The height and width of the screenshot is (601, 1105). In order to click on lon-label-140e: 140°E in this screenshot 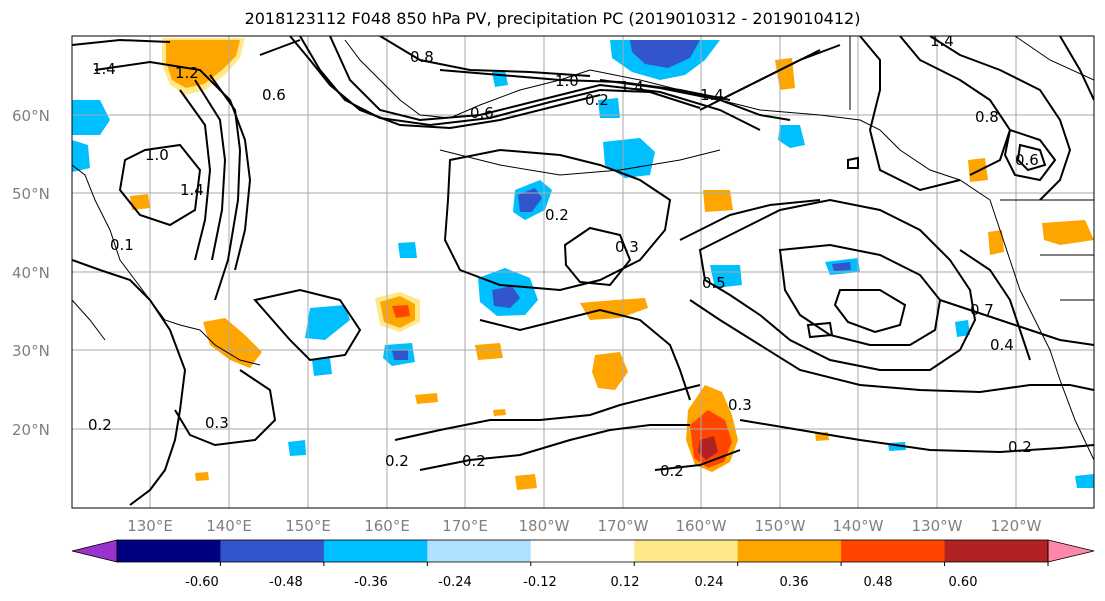, I will do `click(229, 526)`.